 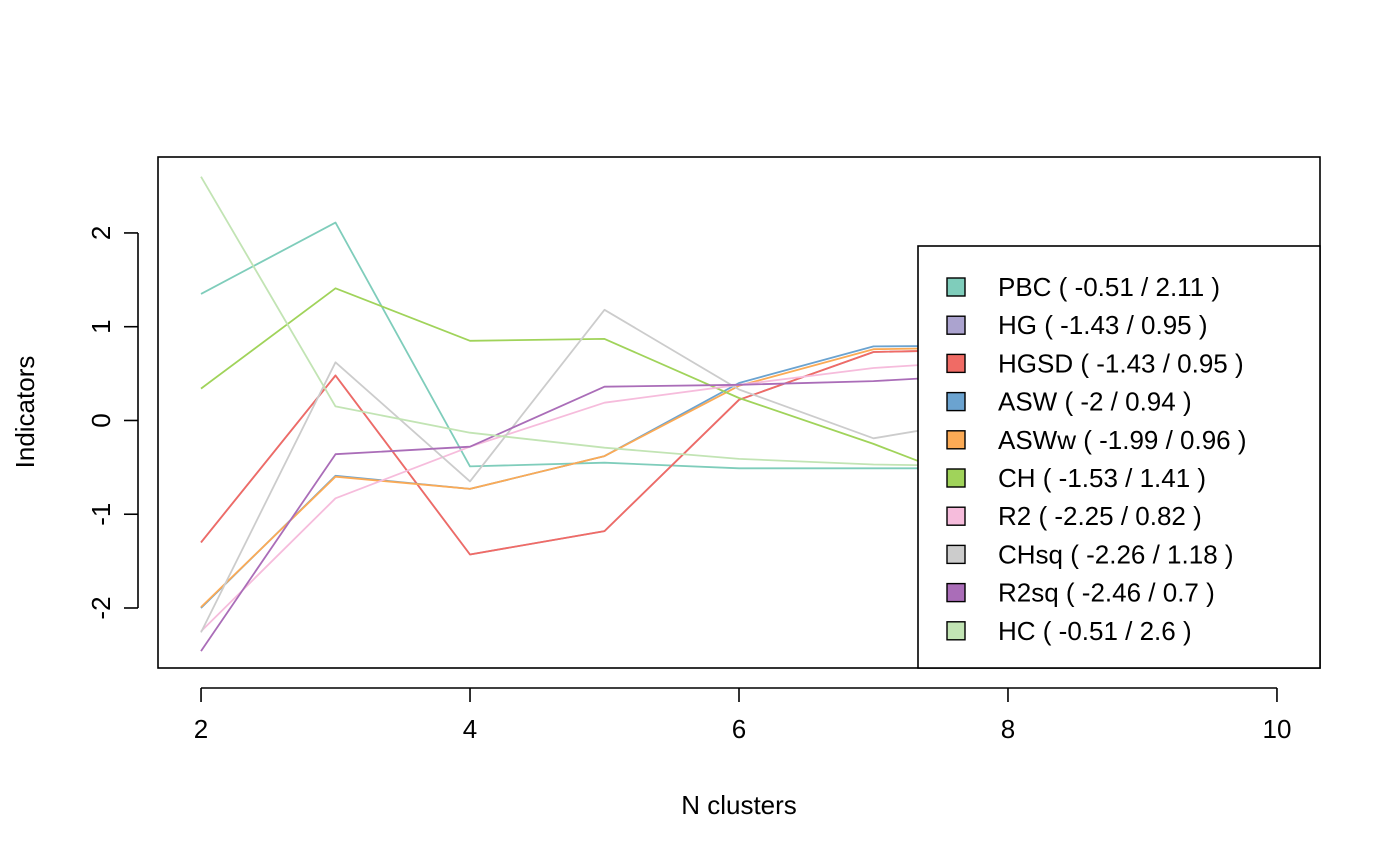 What do you see at coordinates (1100, 516) in the screenshot?
I see `legend-label-6: R2 ( -2.25 / 0.82 )` at bounding box center [1100, 516].